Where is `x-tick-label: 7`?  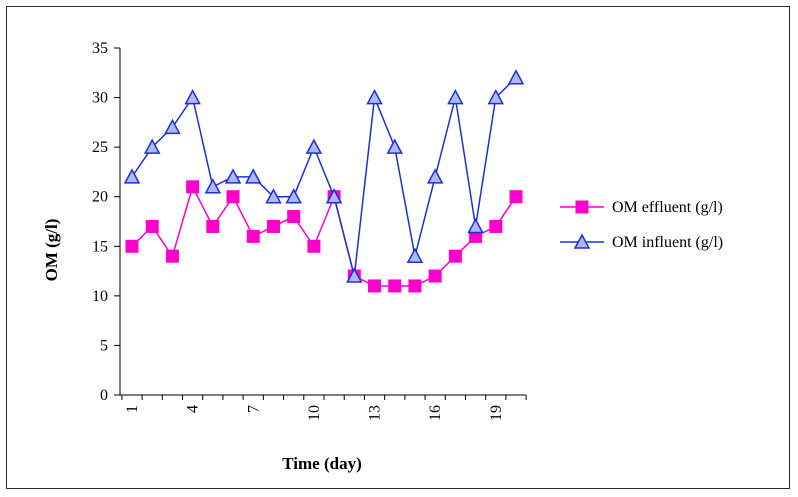 x-tick-label: 7 is located at coordinates (253, 409).